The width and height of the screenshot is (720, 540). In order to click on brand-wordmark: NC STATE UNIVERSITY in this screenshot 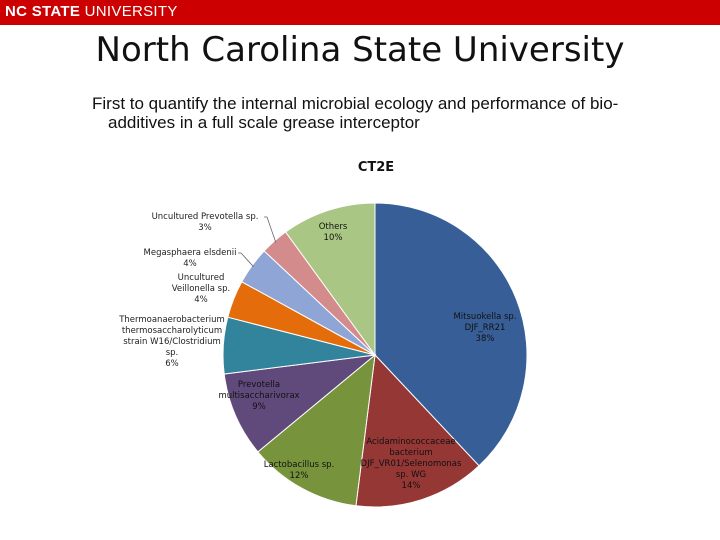, I will do `click(91, 11)`.